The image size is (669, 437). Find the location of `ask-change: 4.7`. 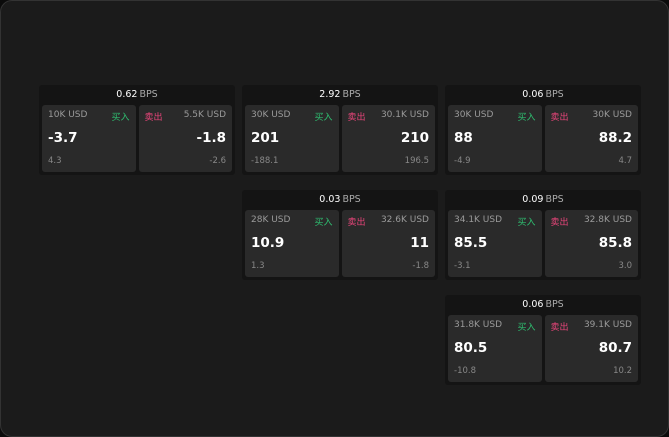

ask-change: 4.7 is located at coordinates (625, 161).